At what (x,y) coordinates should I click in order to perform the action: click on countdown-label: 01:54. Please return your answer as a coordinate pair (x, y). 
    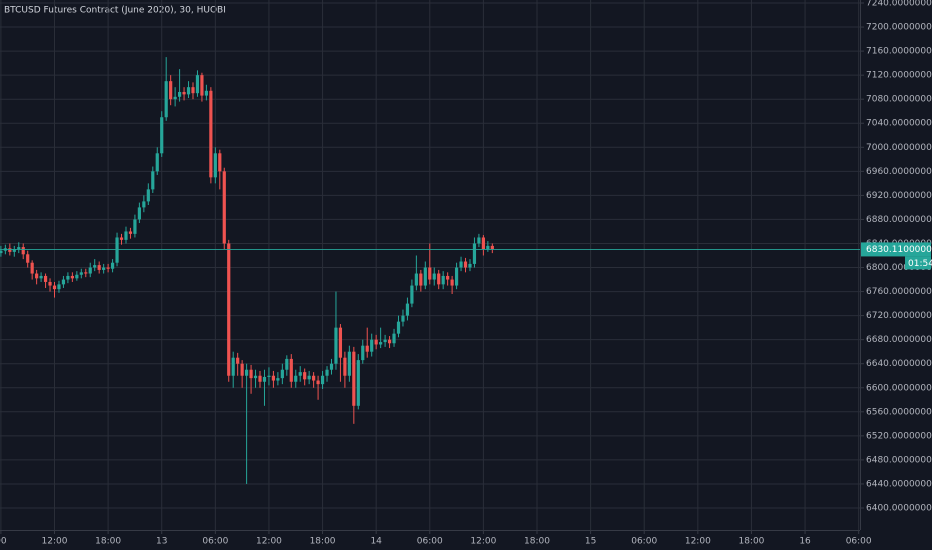
    Looking at the image, I should click on (920, 264).